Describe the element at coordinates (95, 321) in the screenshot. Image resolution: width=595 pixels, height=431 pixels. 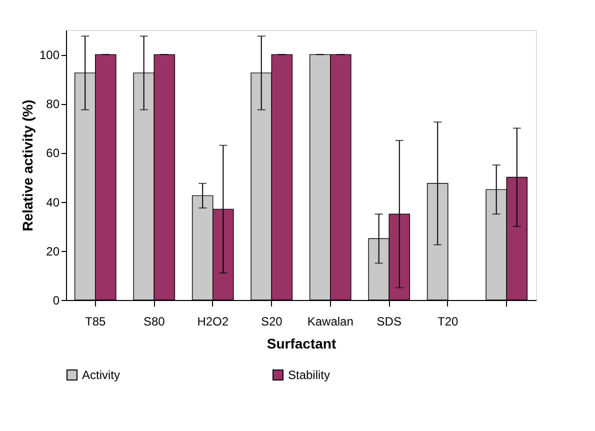
I see `x-tick-label: T85` at that location.